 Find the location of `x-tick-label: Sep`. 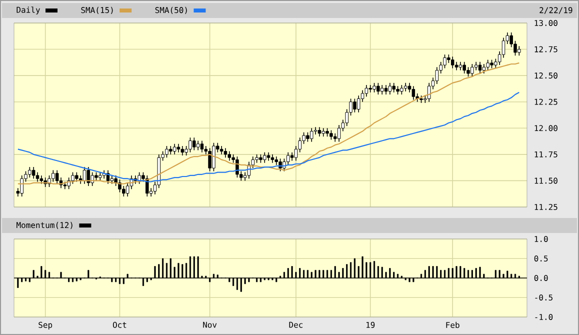

x-tick-label: Sep is located at coordinates (45, 326).